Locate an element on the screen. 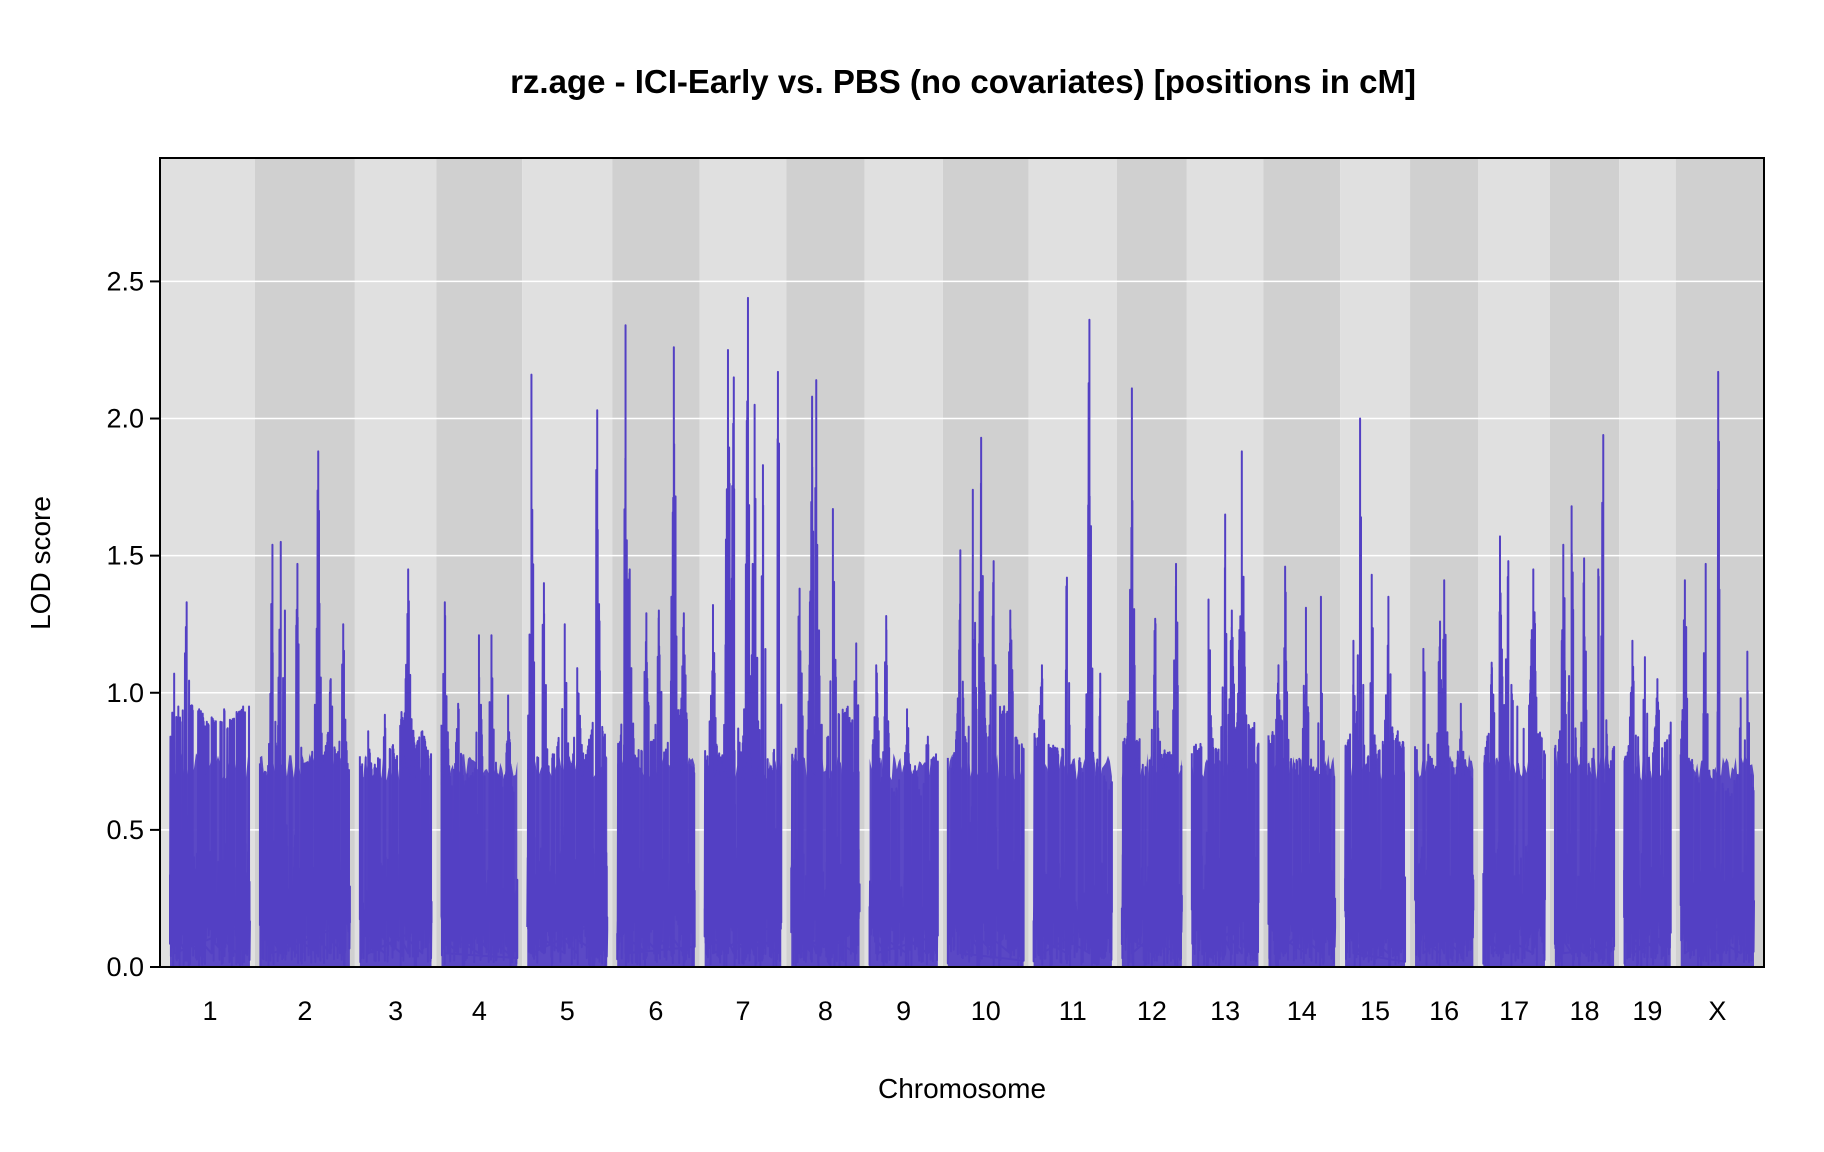 This screenshot has width=1824, height=1152. y-tick-label: 0.0 is located at coordinates (125, 967).